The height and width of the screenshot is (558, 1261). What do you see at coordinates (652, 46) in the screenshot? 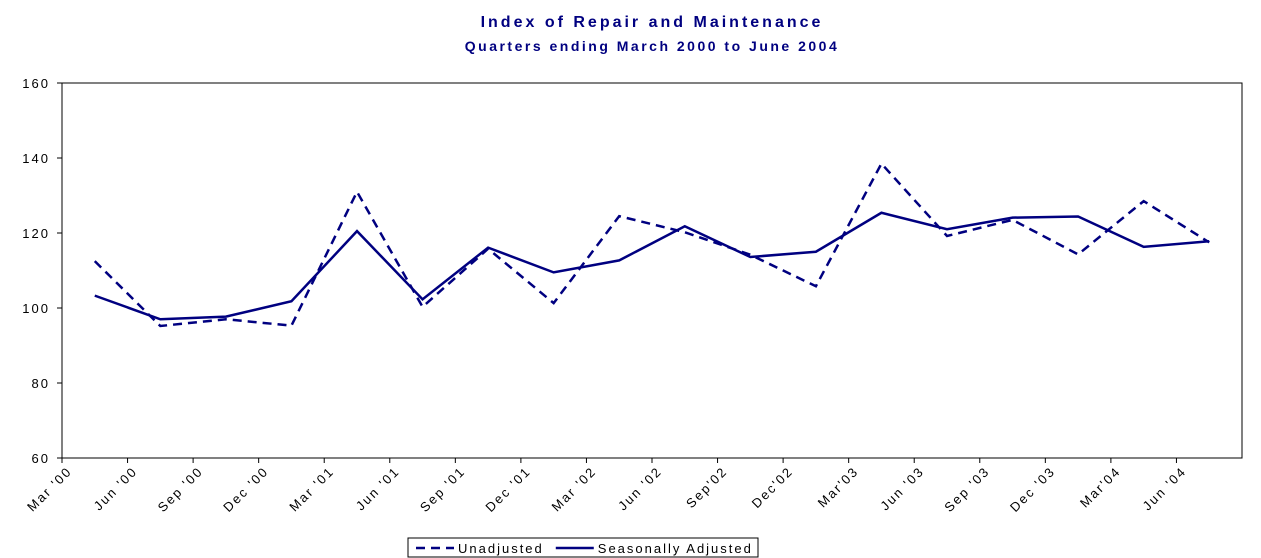
I see `chart-subtitle: Quarters ending March 2000 to June 2004` at bounding box center [652, 46].